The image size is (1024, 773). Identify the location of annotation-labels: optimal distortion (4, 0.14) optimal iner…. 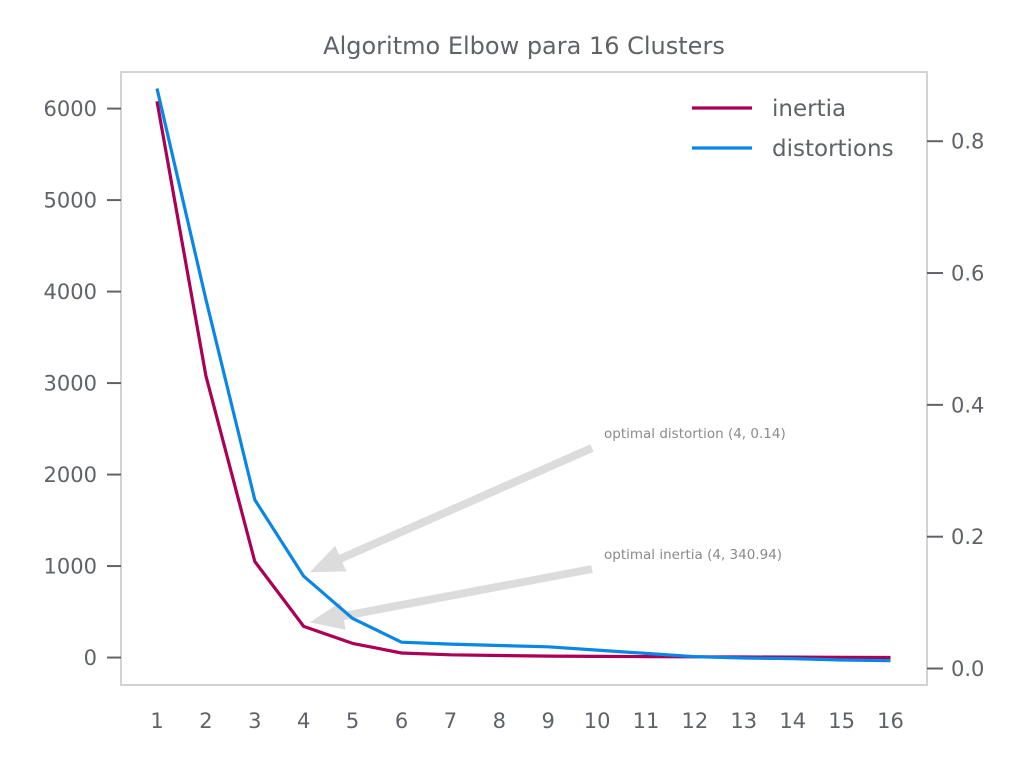
(695, 494).